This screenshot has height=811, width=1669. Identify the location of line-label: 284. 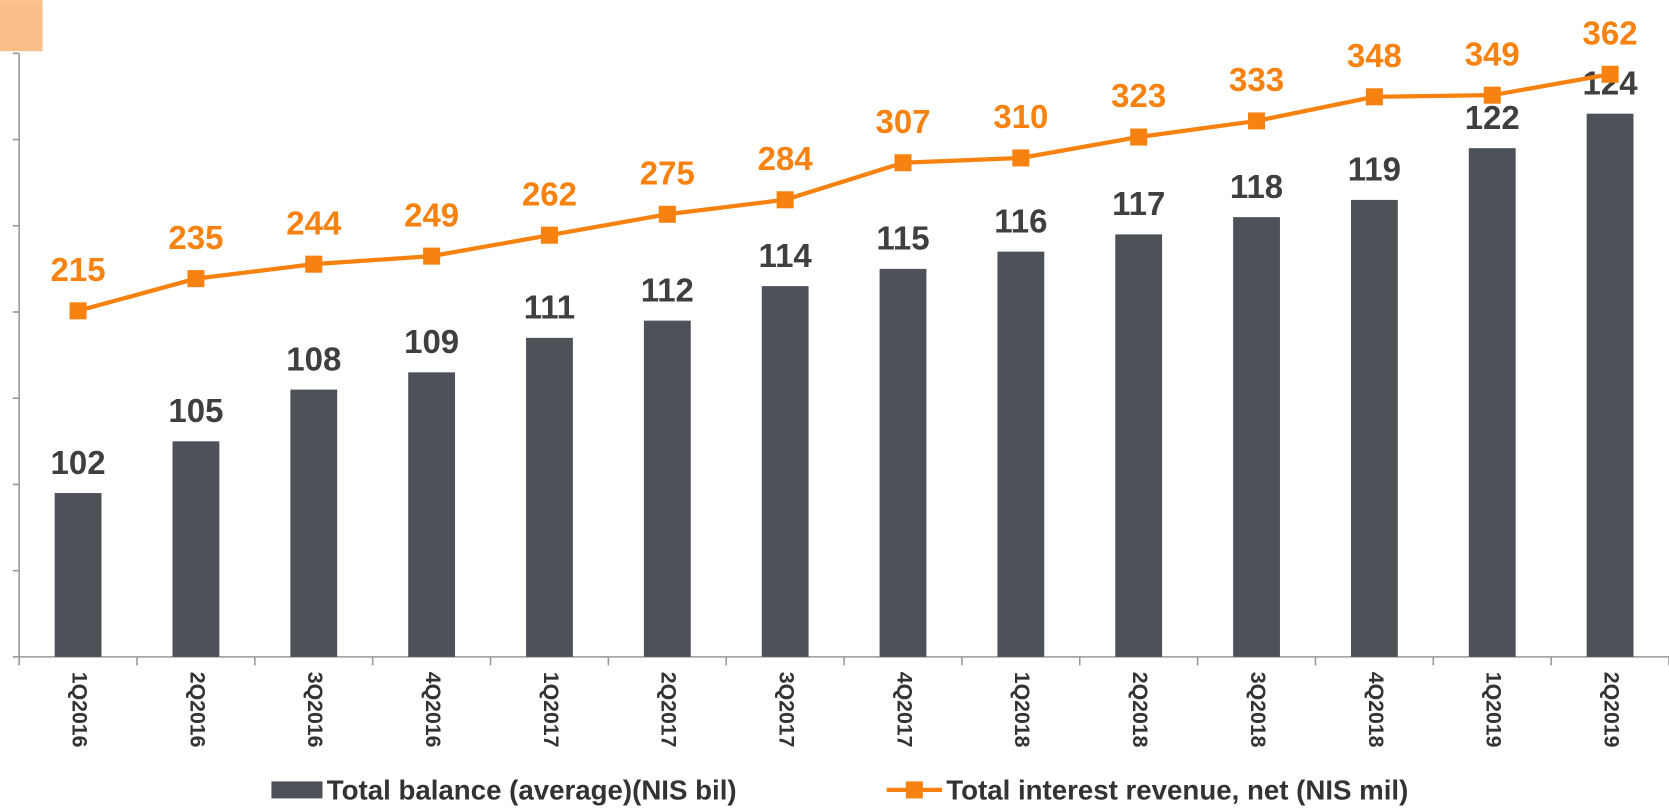
(786, 158).